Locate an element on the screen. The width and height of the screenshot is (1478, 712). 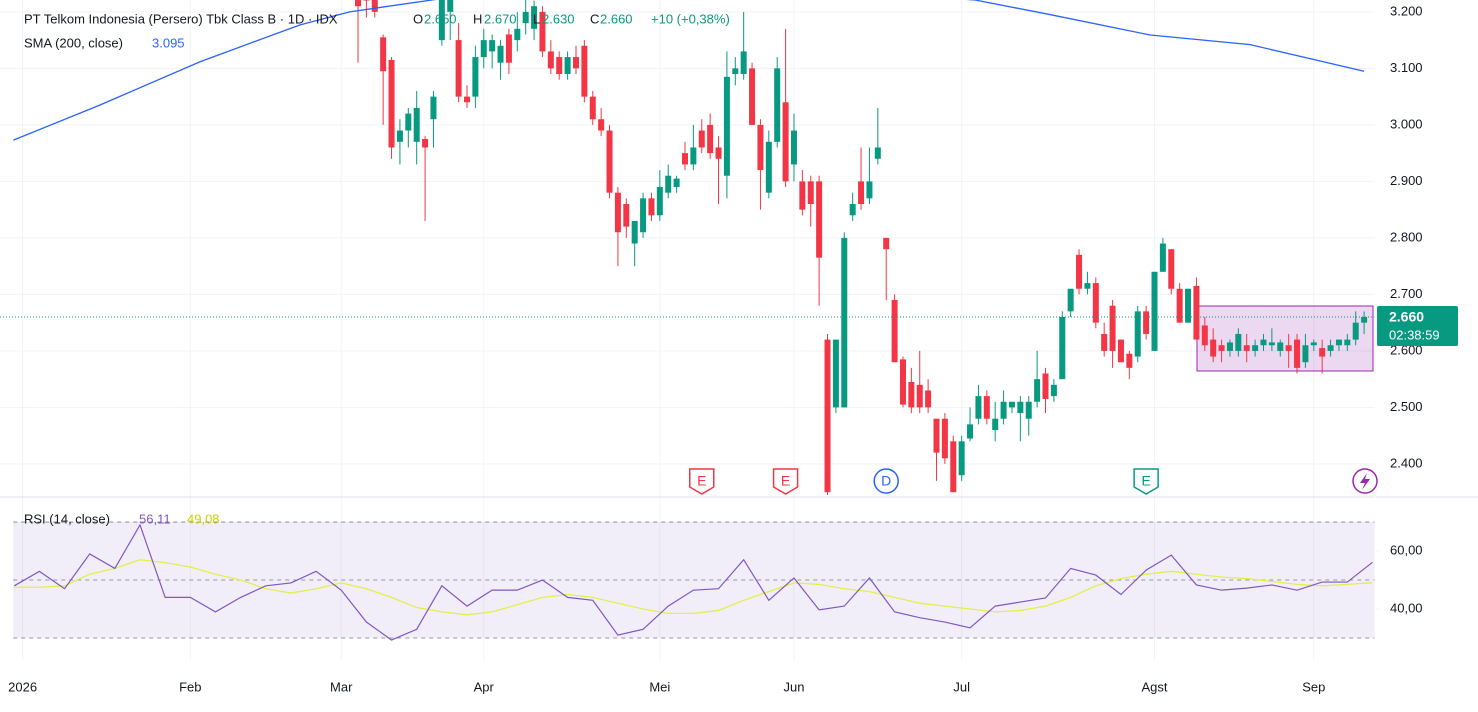
rsi-ma-line is located at coordinates (693, 587).